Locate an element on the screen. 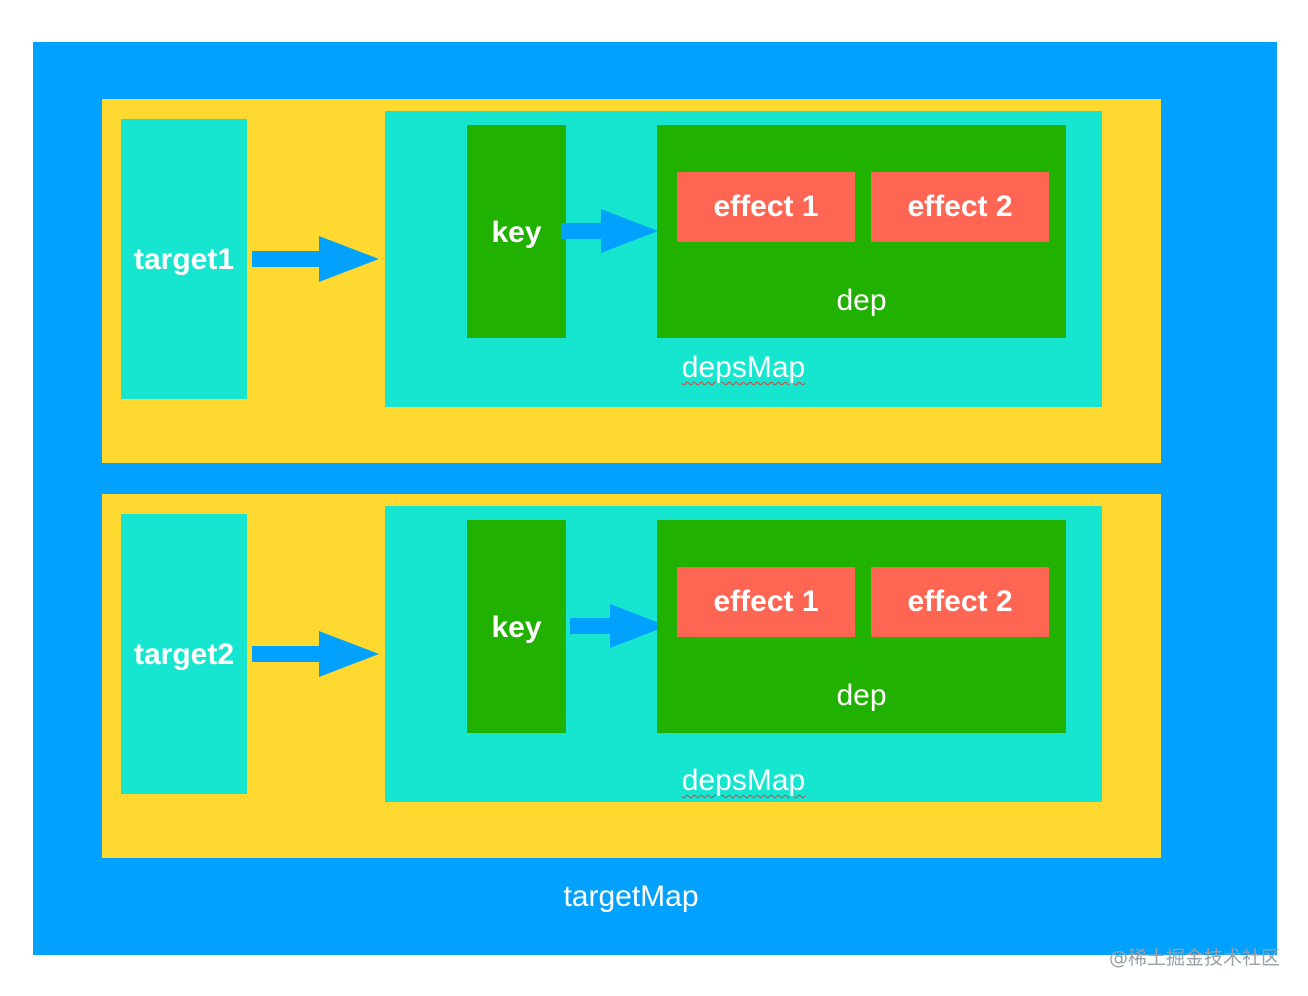 The height and width of the screenshot is (996, 1308). effect-box-1-2: effect 2 is located at coordinates (960, 207).